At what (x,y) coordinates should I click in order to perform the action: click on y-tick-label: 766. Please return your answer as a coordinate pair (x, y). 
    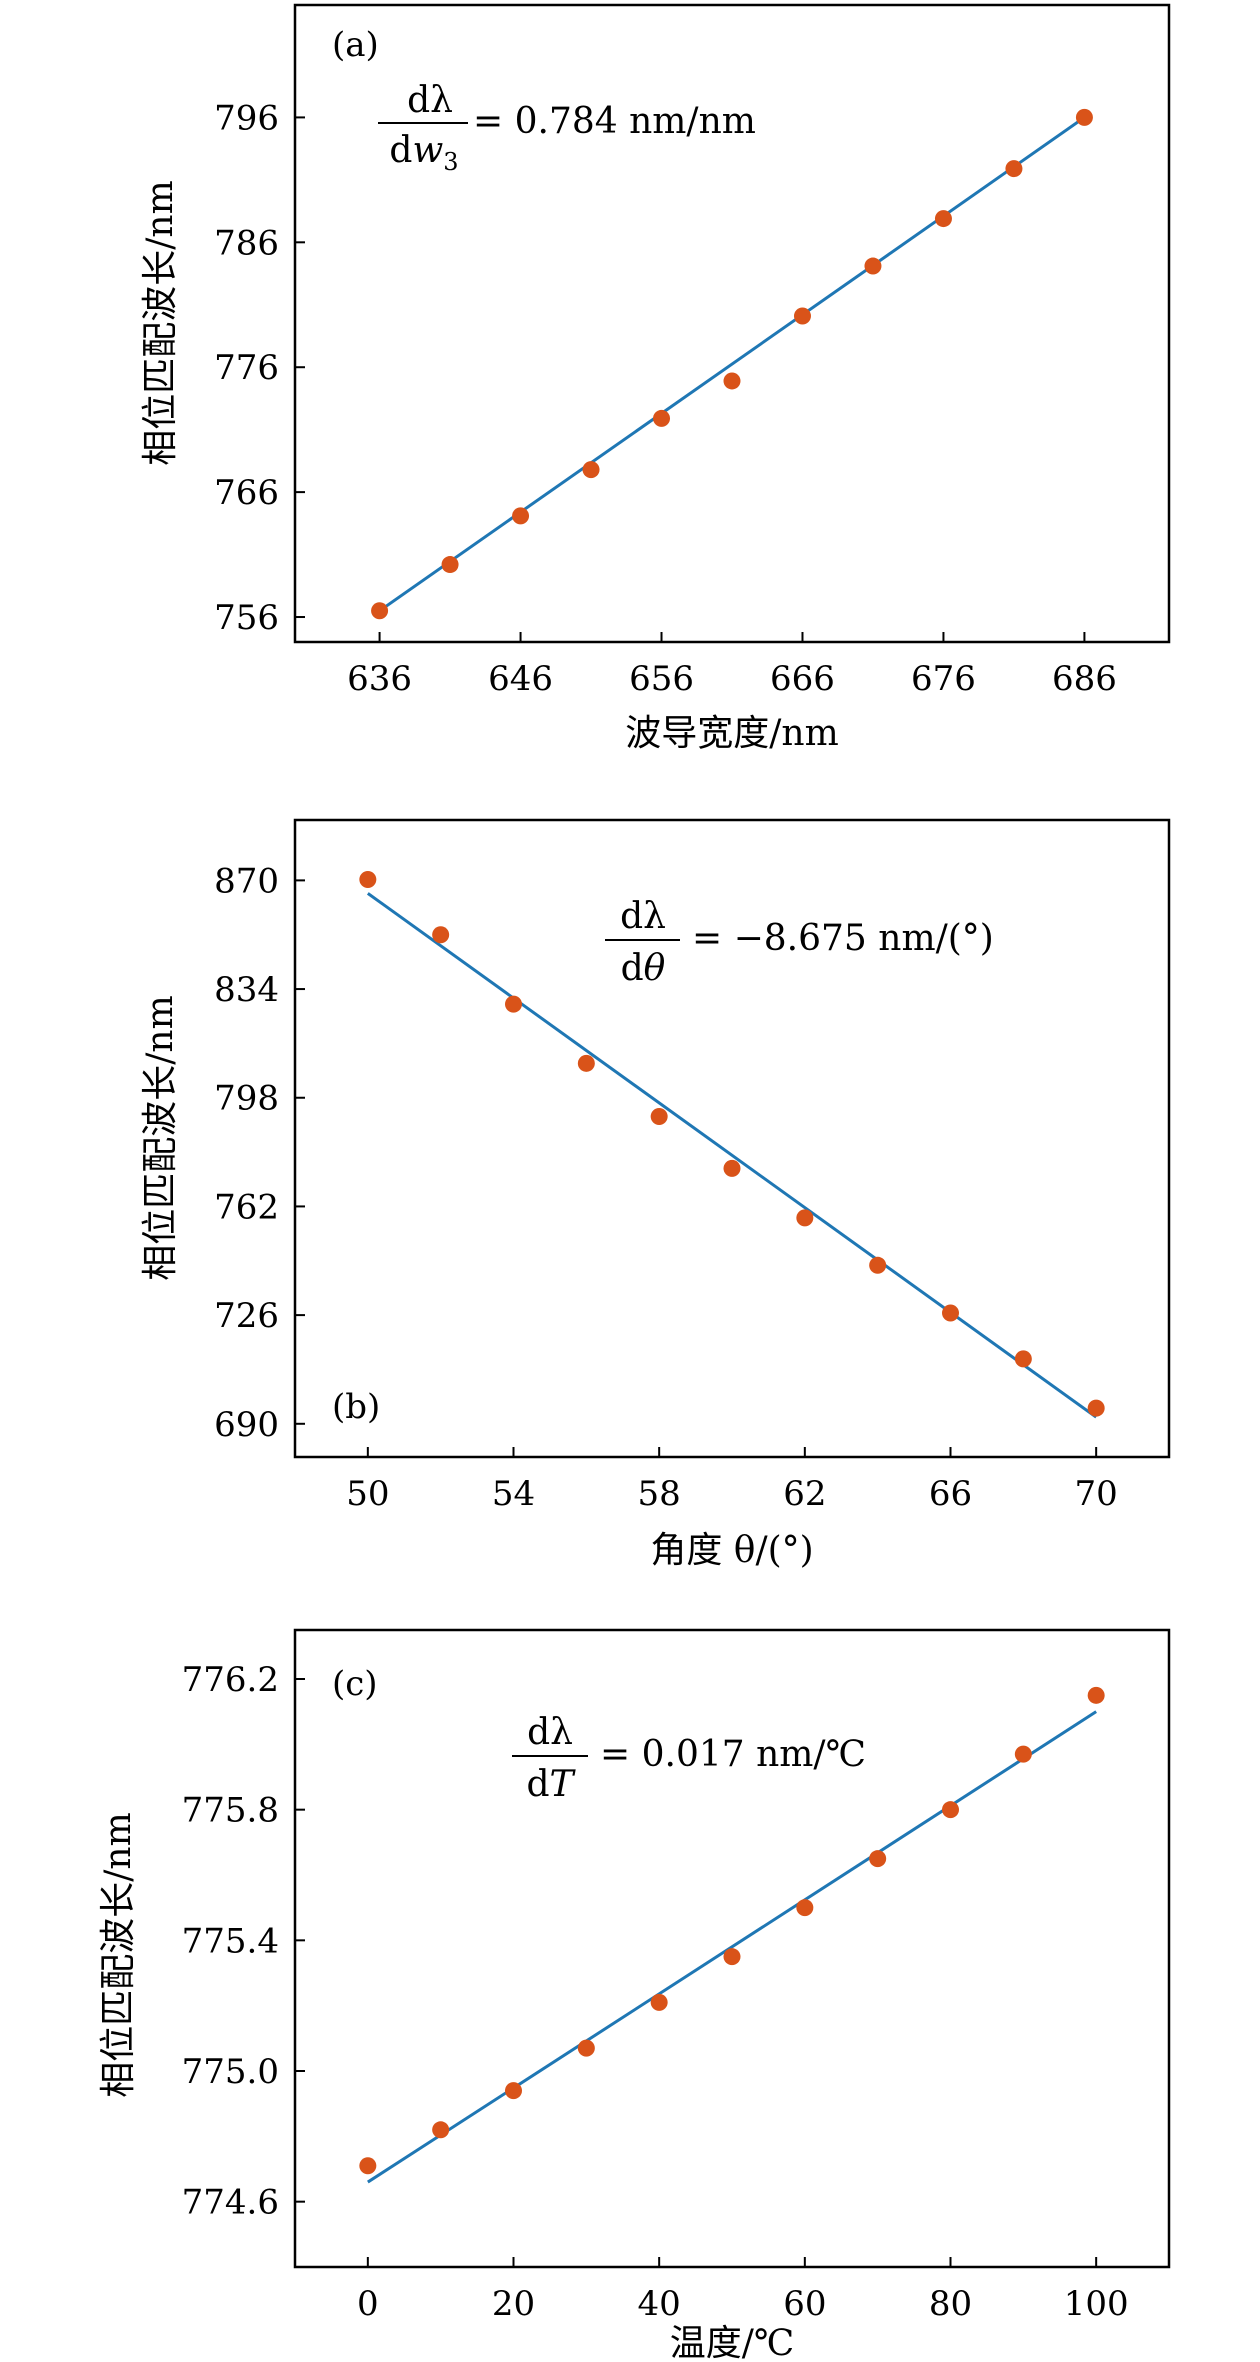
    Looking at the image, I should click on (246, 493).